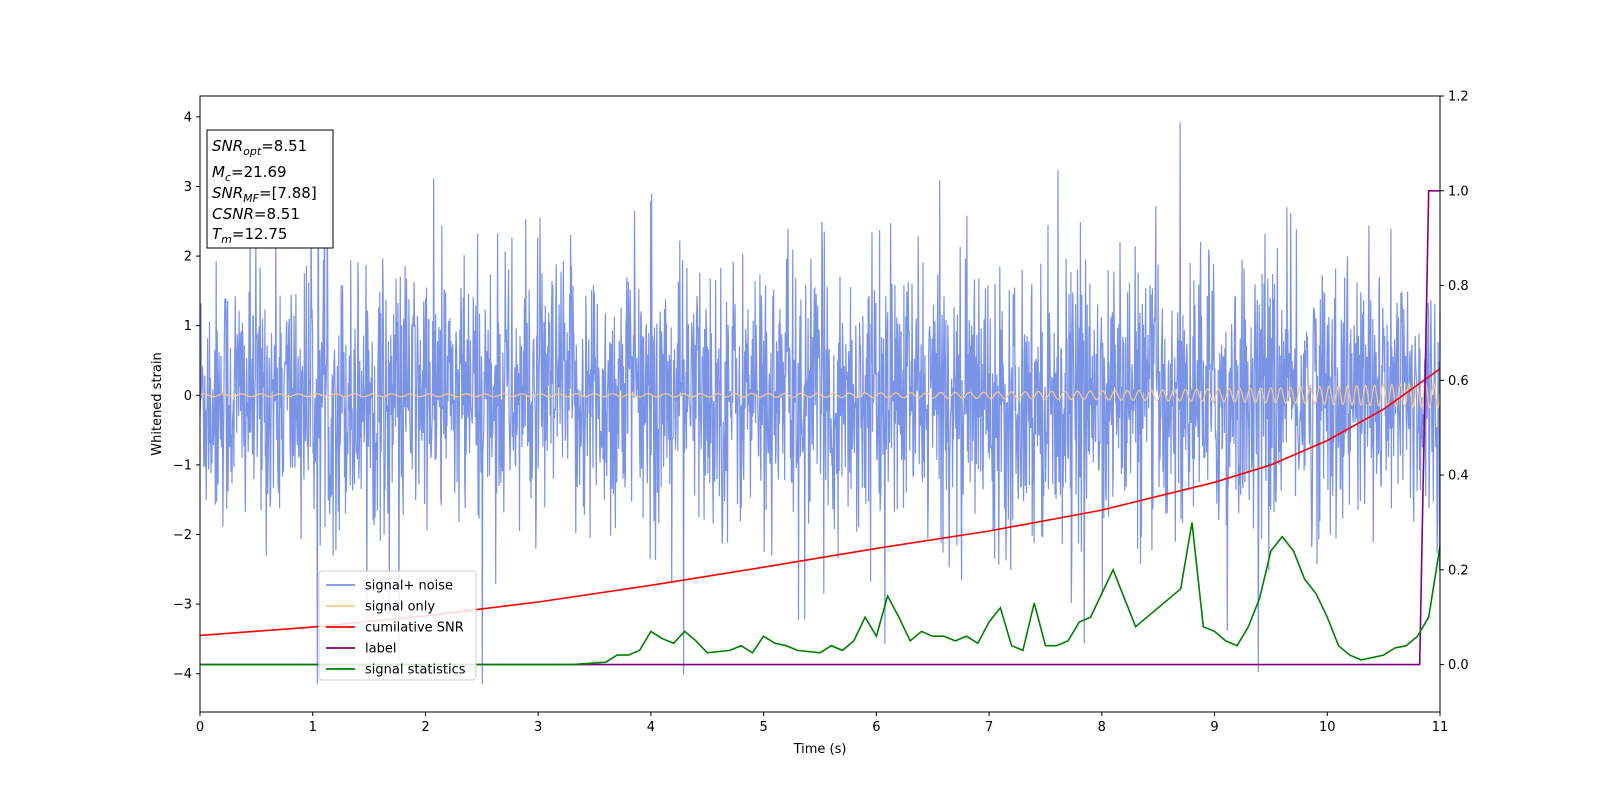 The image size is (1600, 800). What do you see at coordinates (228, 177) in the screenshot?
I see `info-mc-sub: c` at bounding box center [228, 177].